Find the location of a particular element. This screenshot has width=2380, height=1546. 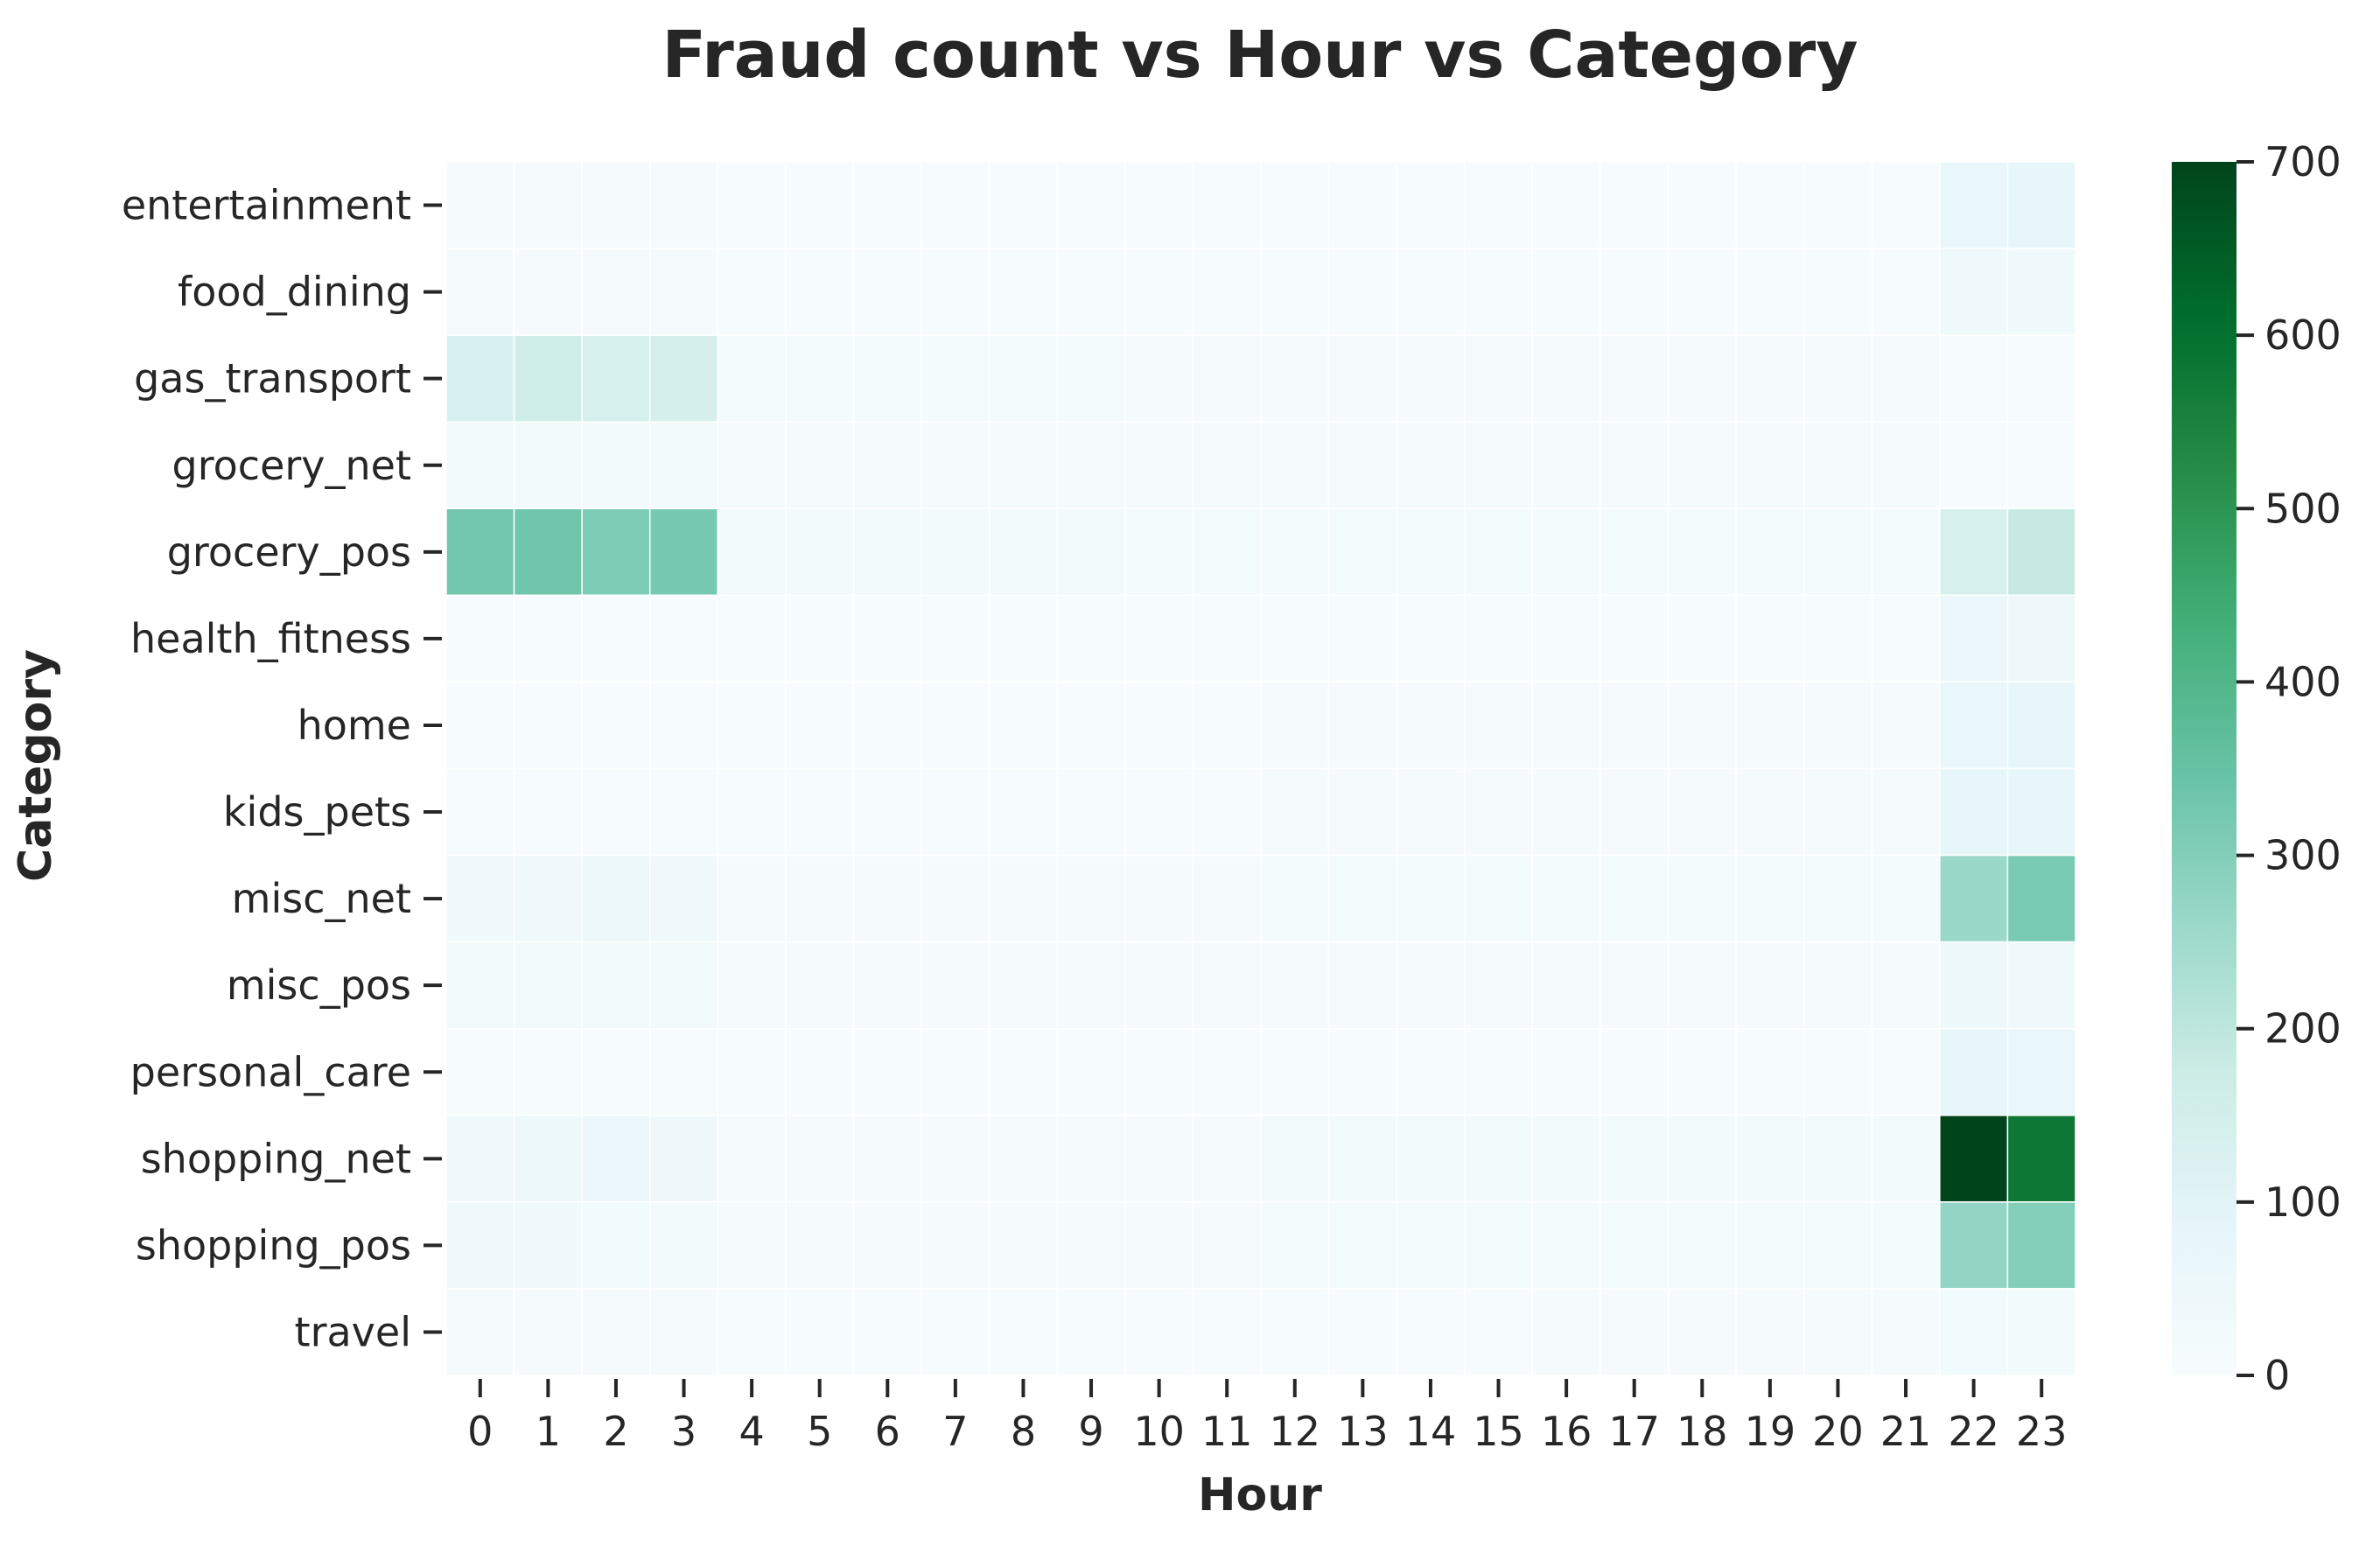

x-tick-label: 8 is located at coordinates (1023, 1431).